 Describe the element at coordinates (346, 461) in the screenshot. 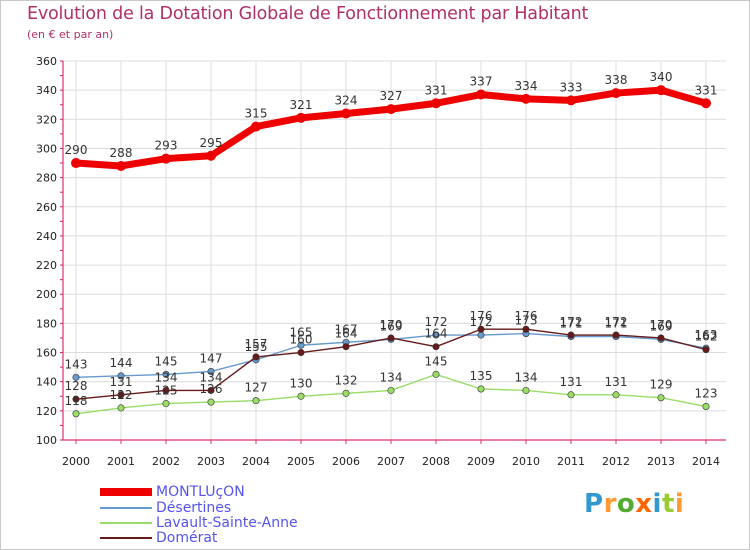

I see `x-tick-label: 2006` at that location.